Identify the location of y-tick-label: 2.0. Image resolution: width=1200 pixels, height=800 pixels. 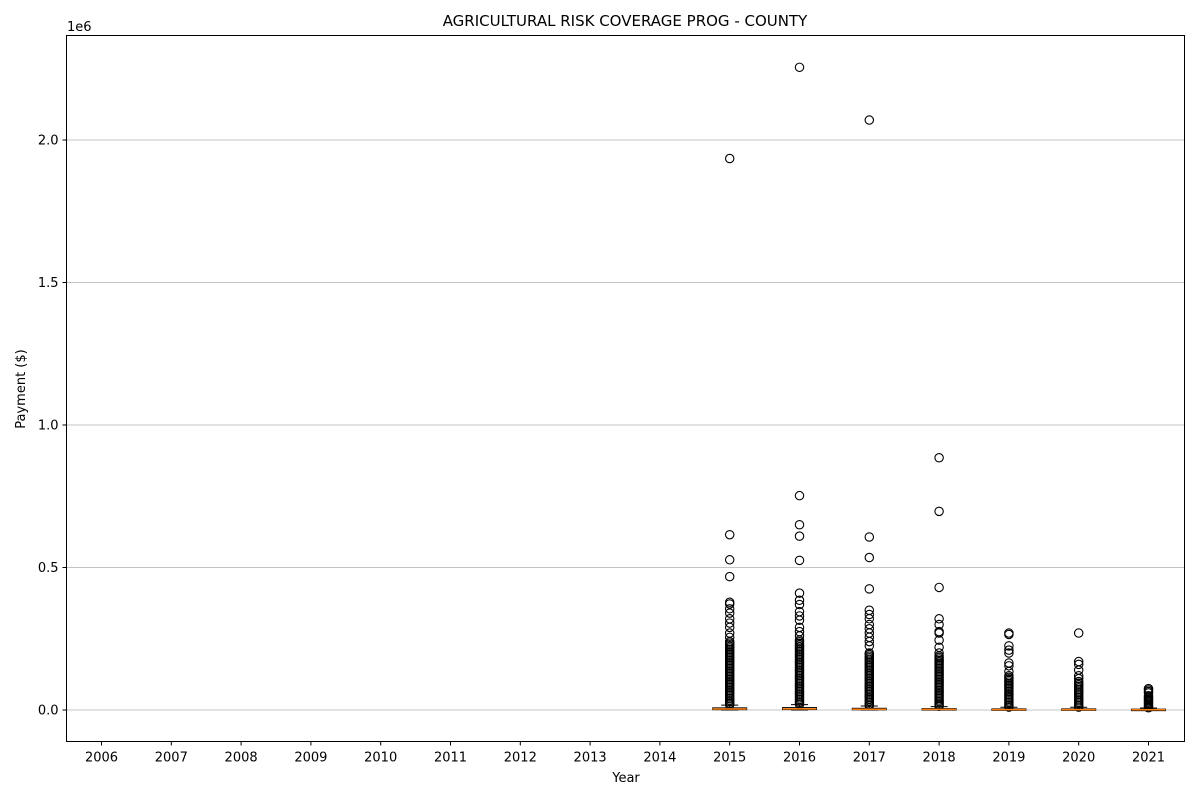
(48, 141).